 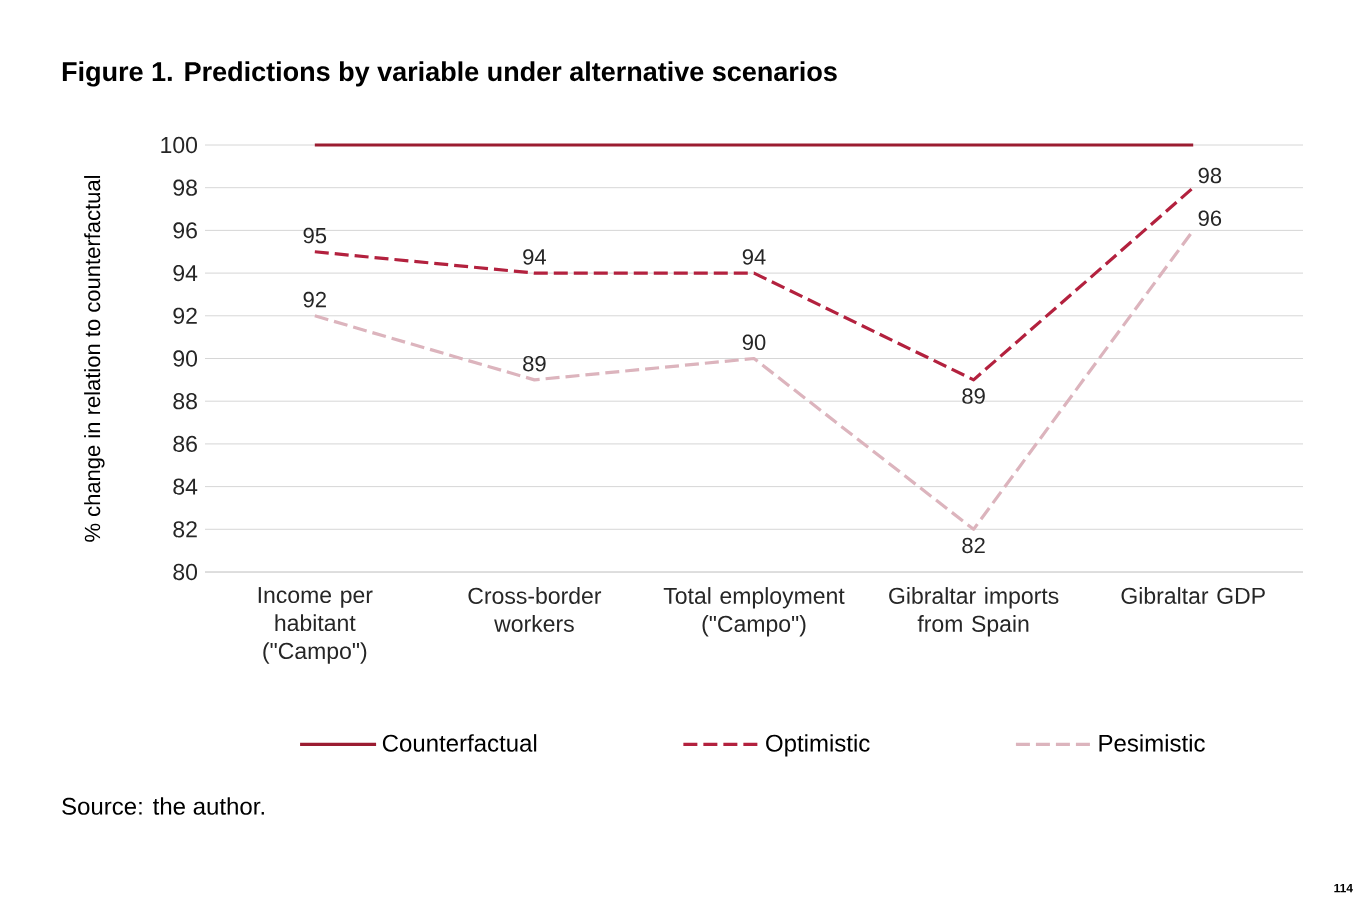 I want to click on chart-title: Figure 1. Predictions by variable under alternative scenarios, so click(x=449, y=74).